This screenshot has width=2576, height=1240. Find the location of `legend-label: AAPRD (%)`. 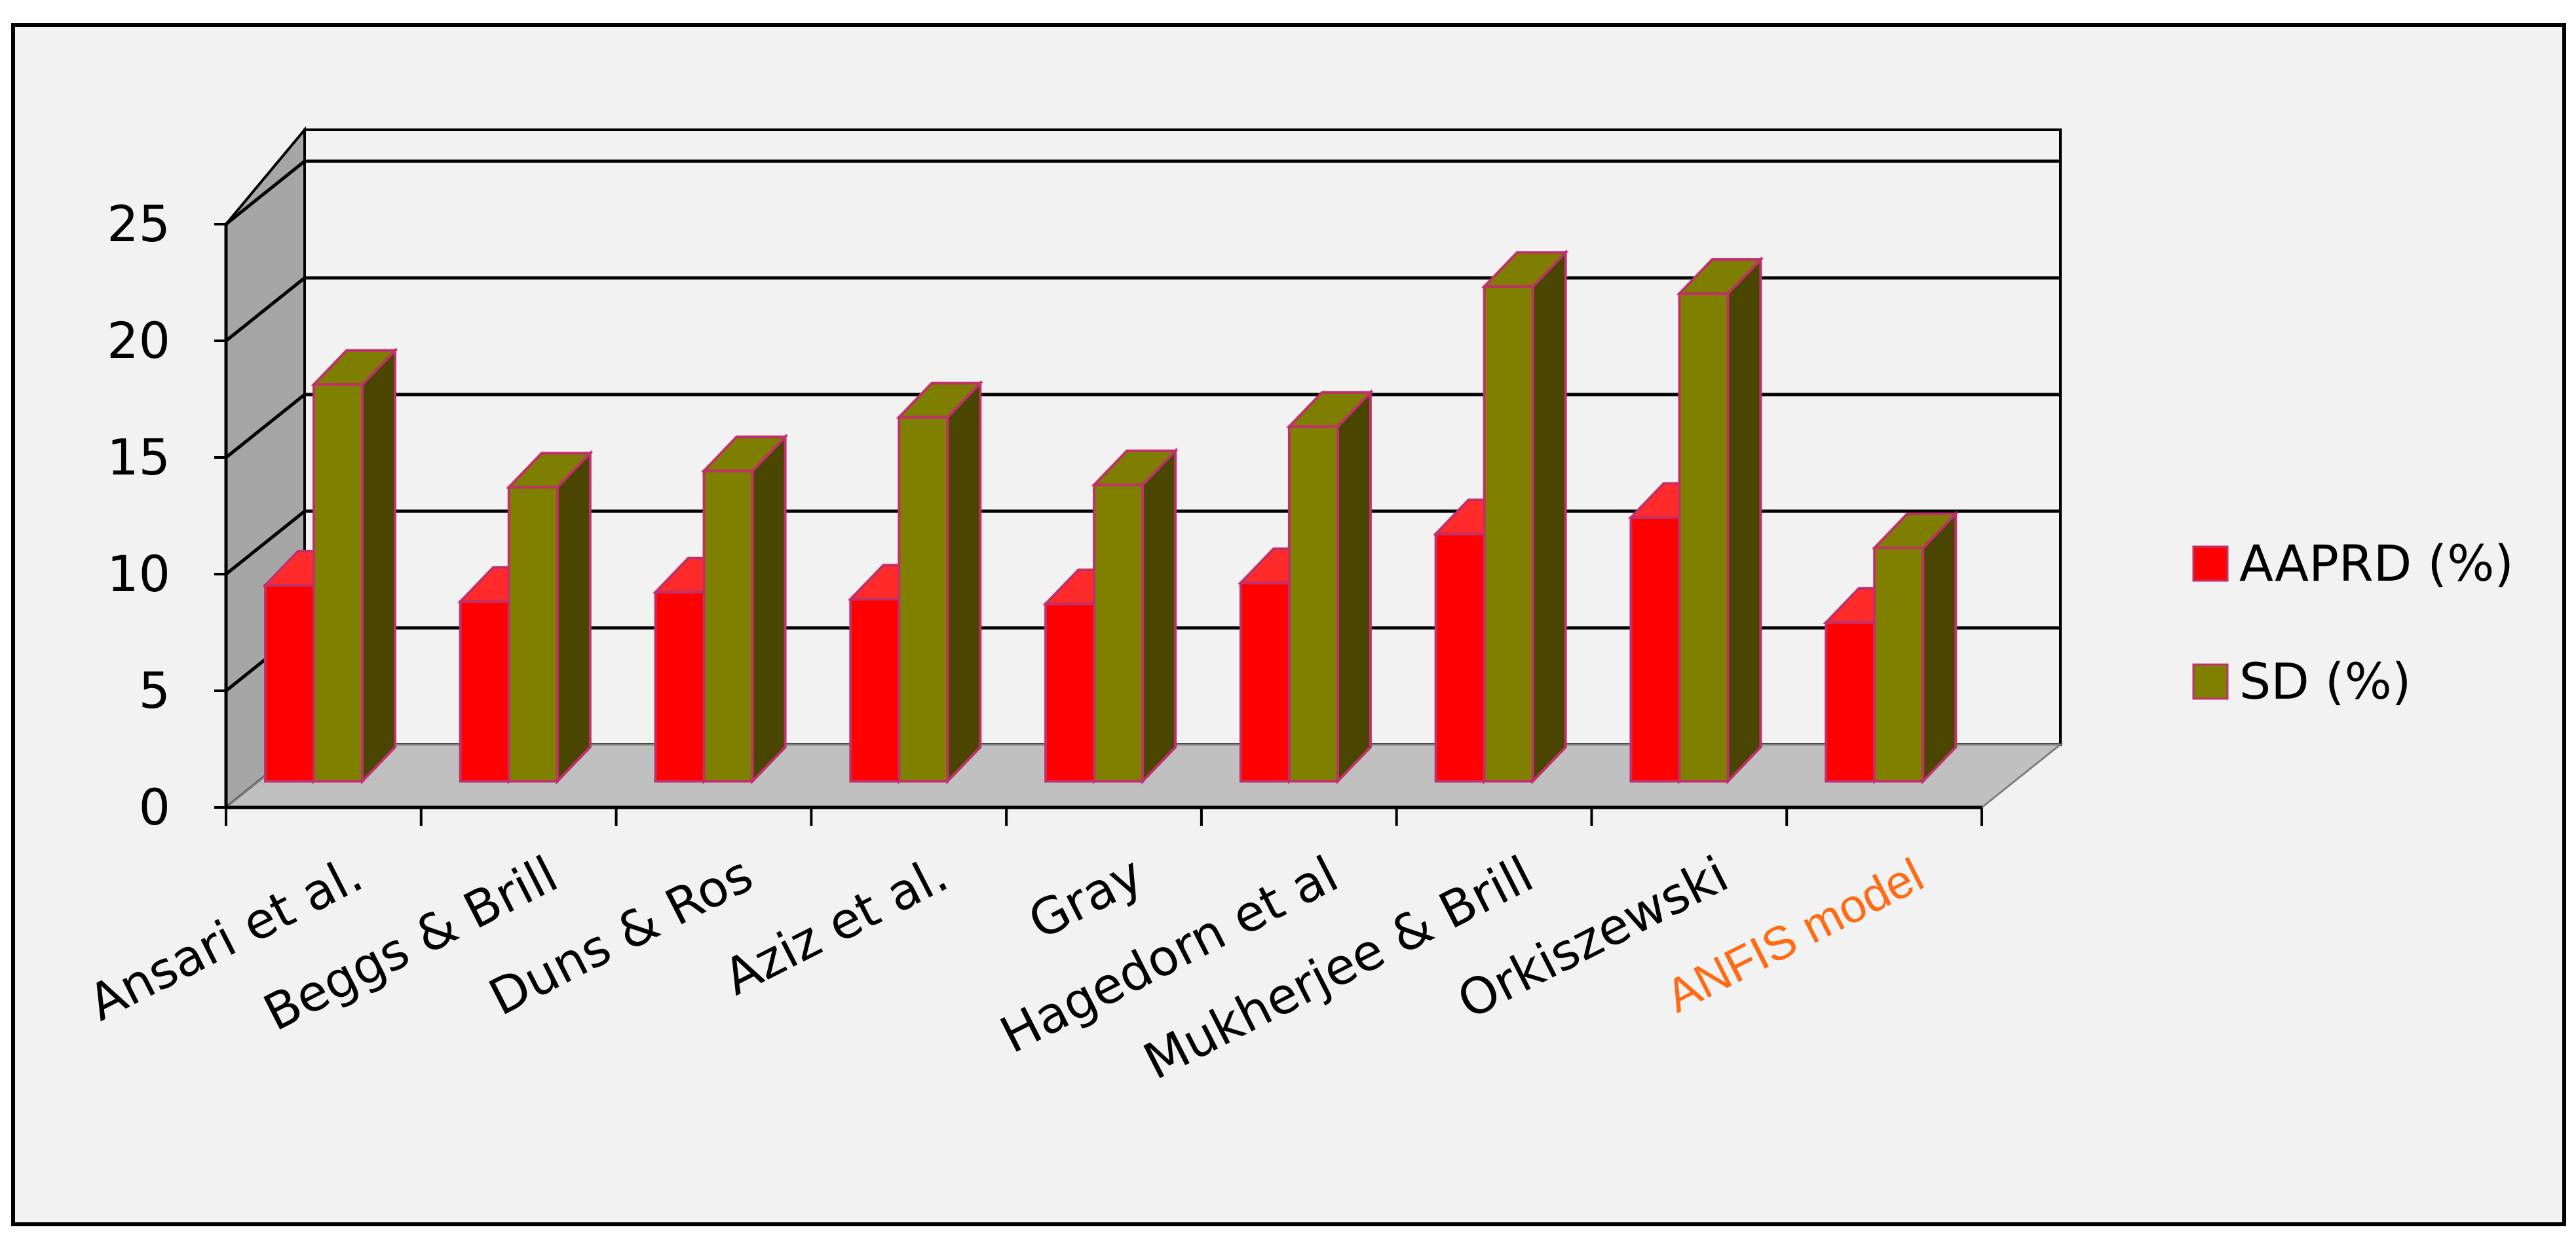

legend-label: AAPRD (%) is located at coordinates (2376, 563).